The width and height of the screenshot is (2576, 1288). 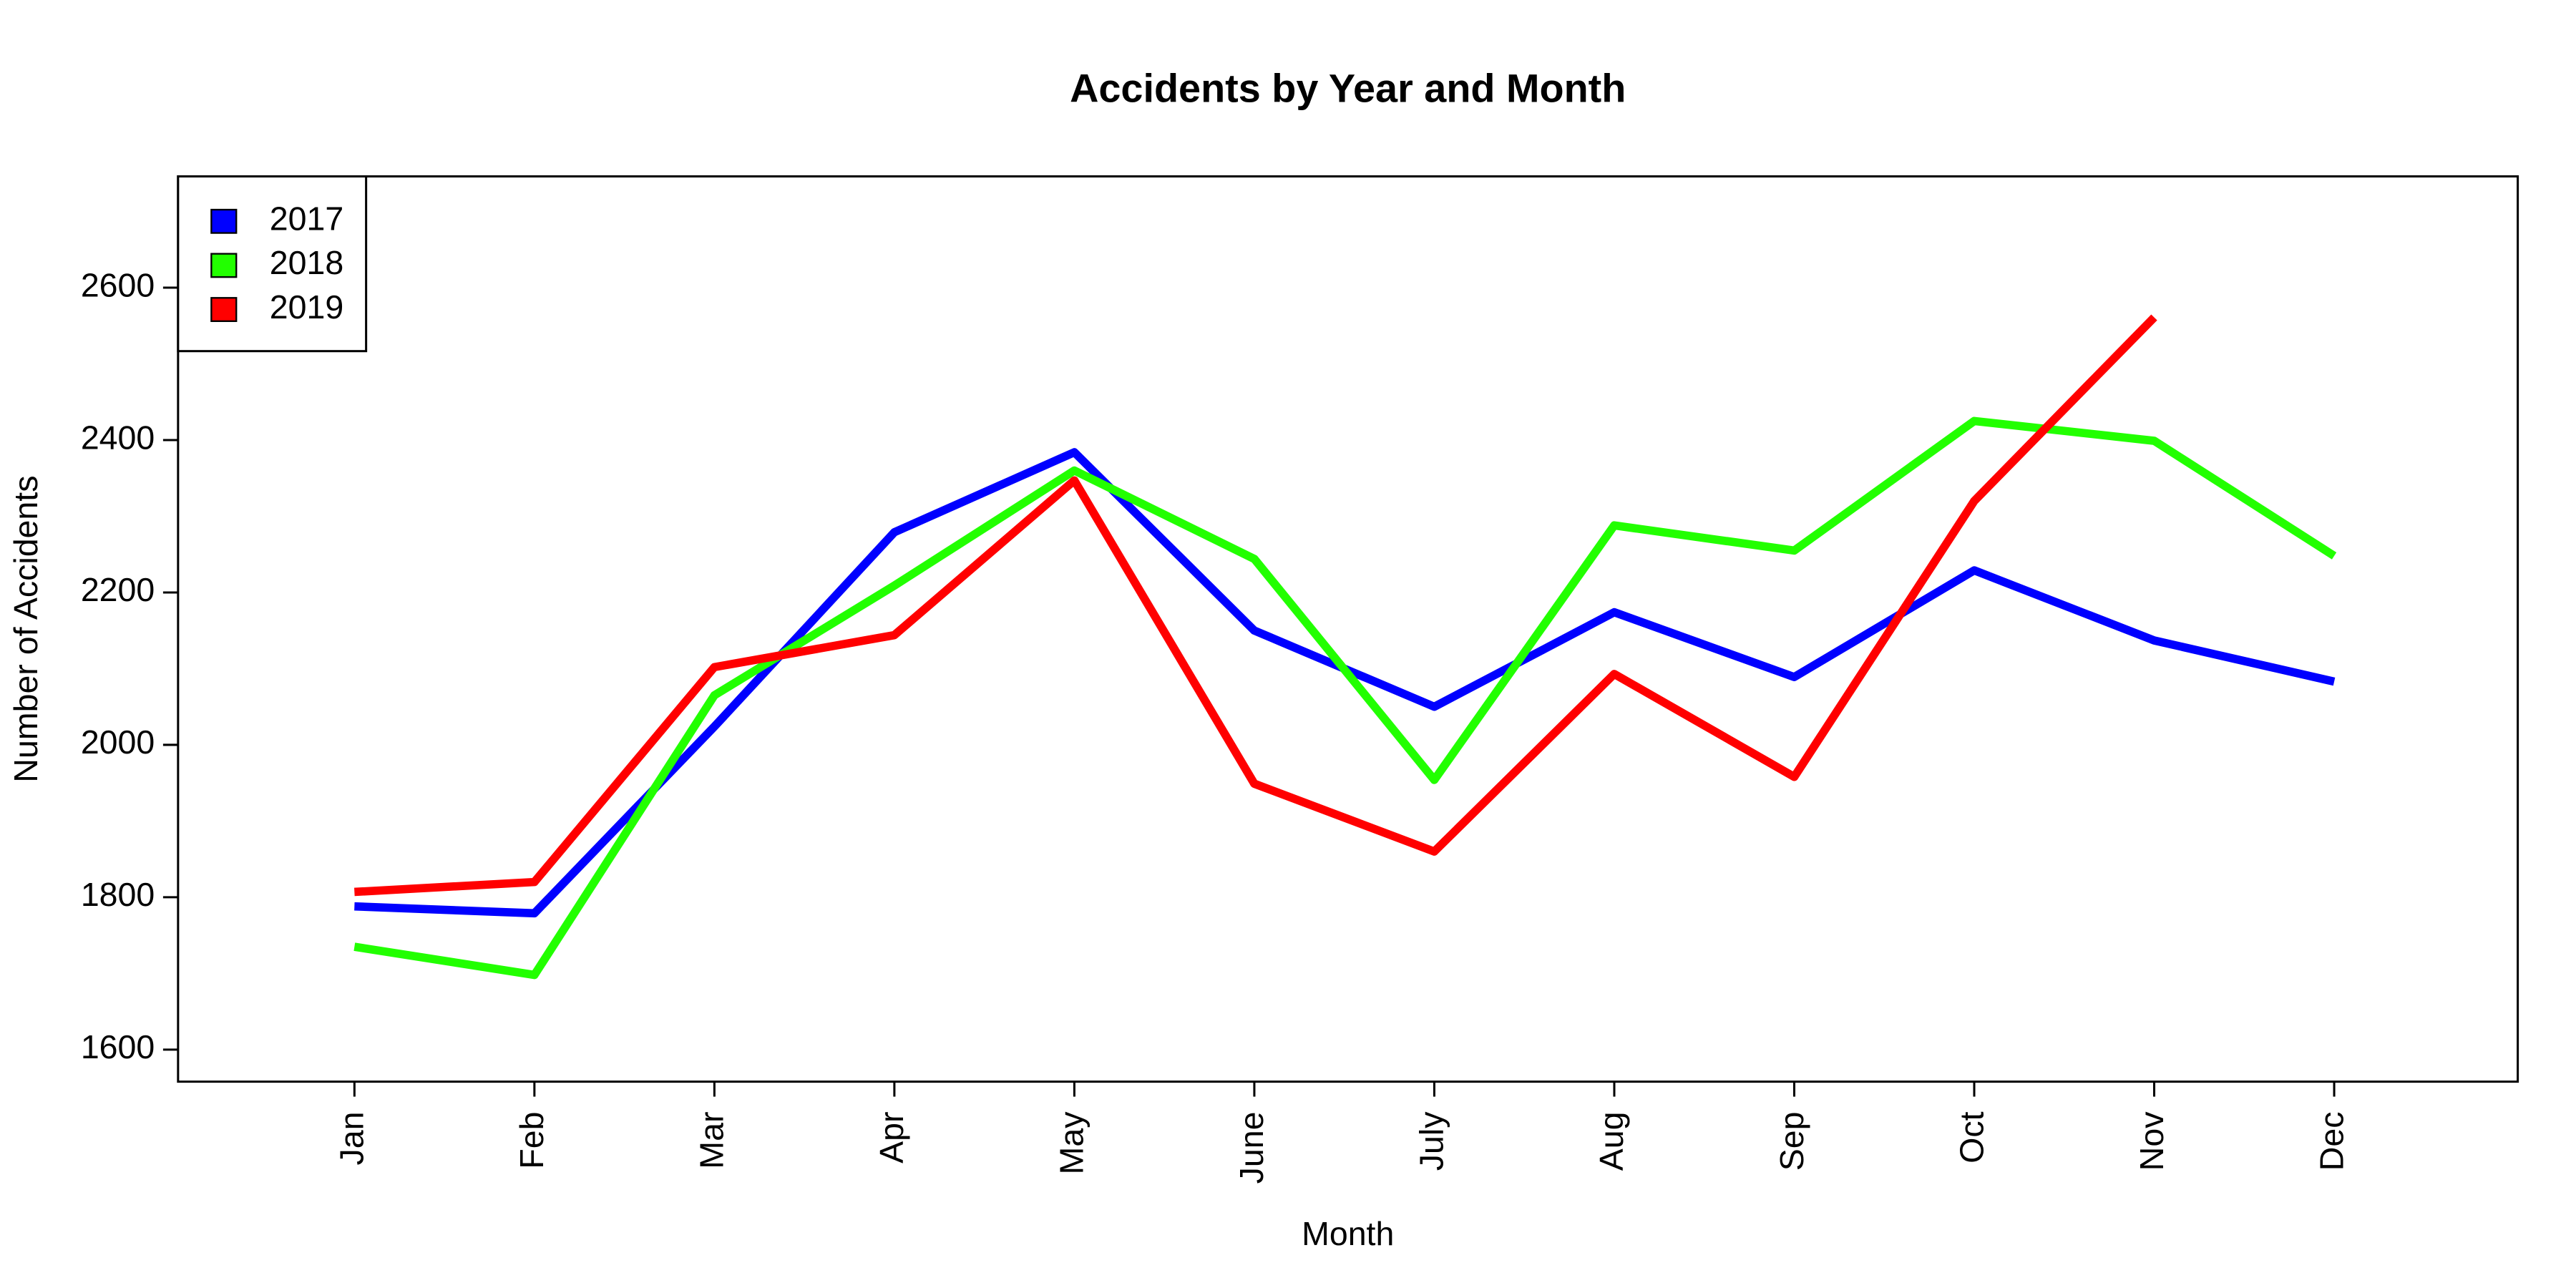 I want to click on legend-label: 2018, so click(x=306, y=262).